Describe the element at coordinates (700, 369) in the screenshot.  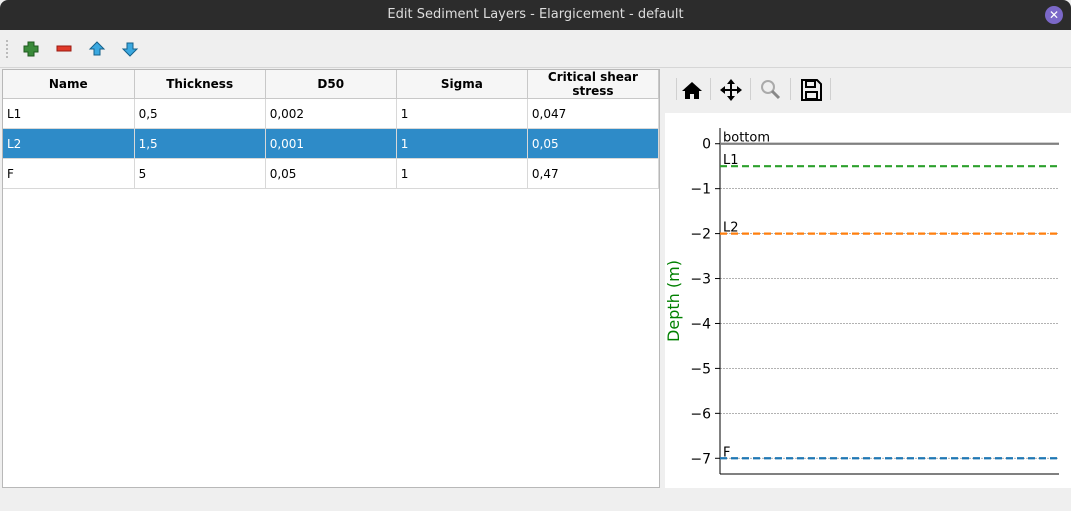
I see `y-tick-label: −5` at that location.